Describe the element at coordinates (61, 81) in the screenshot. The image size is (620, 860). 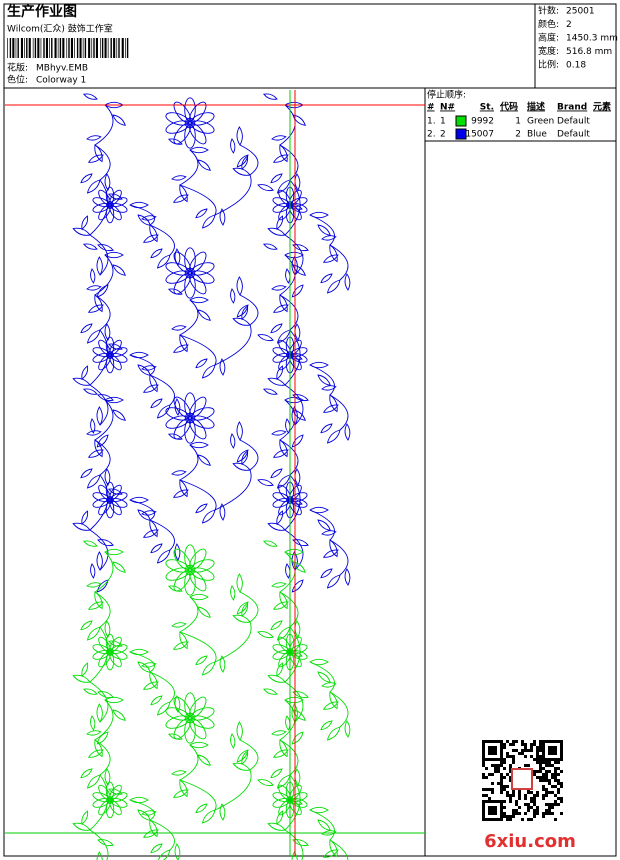
I see `colorway: Colorway 1` at that location.